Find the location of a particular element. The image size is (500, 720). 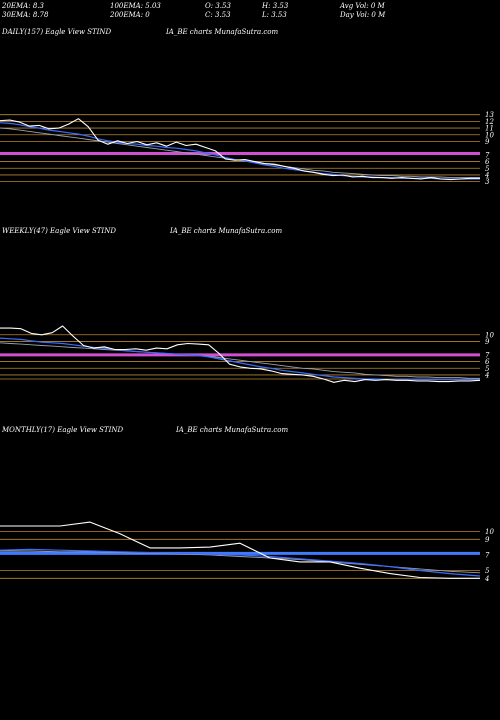

ema30-stat: 30EMA: 8.78 is located at coordinates (25, 15).